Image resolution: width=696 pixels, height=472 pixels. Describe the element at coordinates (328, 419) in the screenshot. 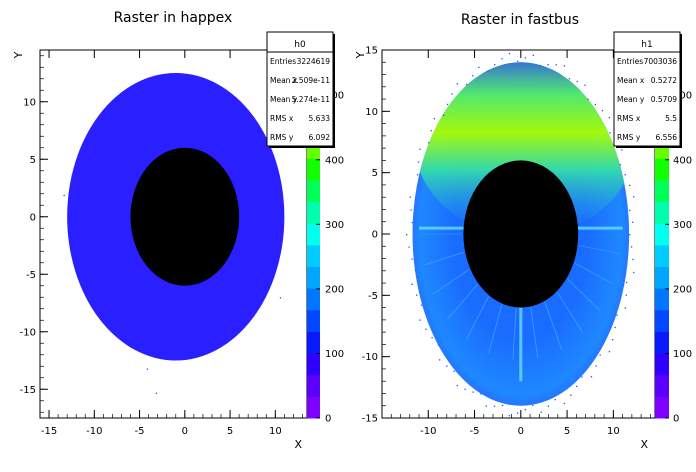

I see `z-tick-label: 0` at that location.